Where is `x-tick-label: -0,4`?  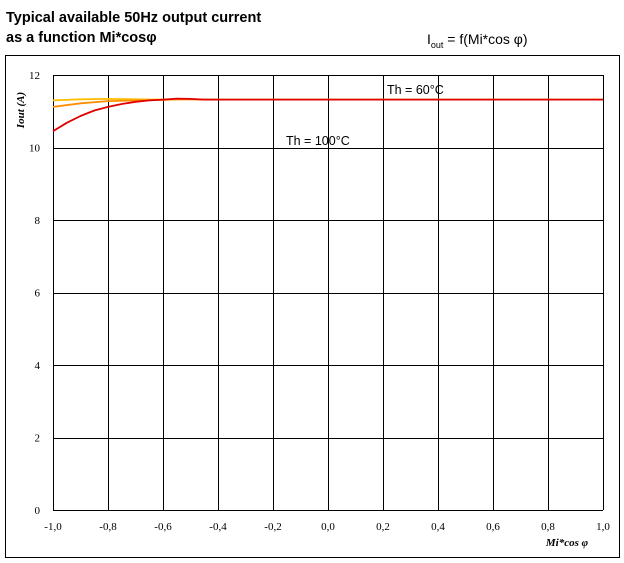 x-tick-label: -0,4 is located at coordinates (218, 527).